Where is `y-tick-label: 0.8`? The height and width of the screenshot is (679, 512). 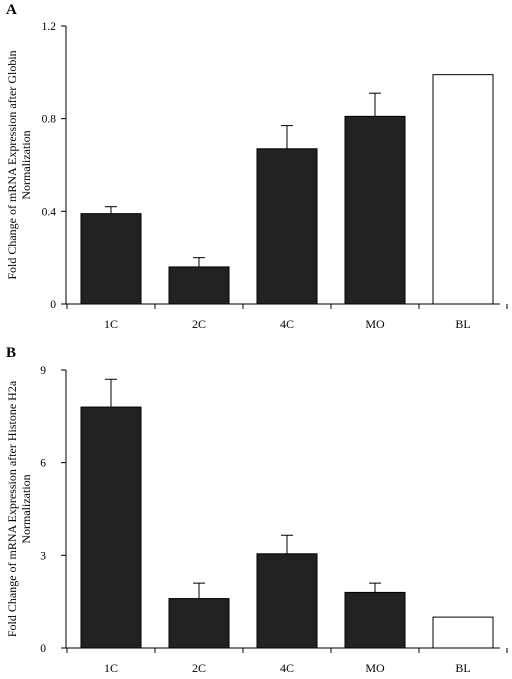 y-tick-label: 0.8 is located at coordinates (49, 120).